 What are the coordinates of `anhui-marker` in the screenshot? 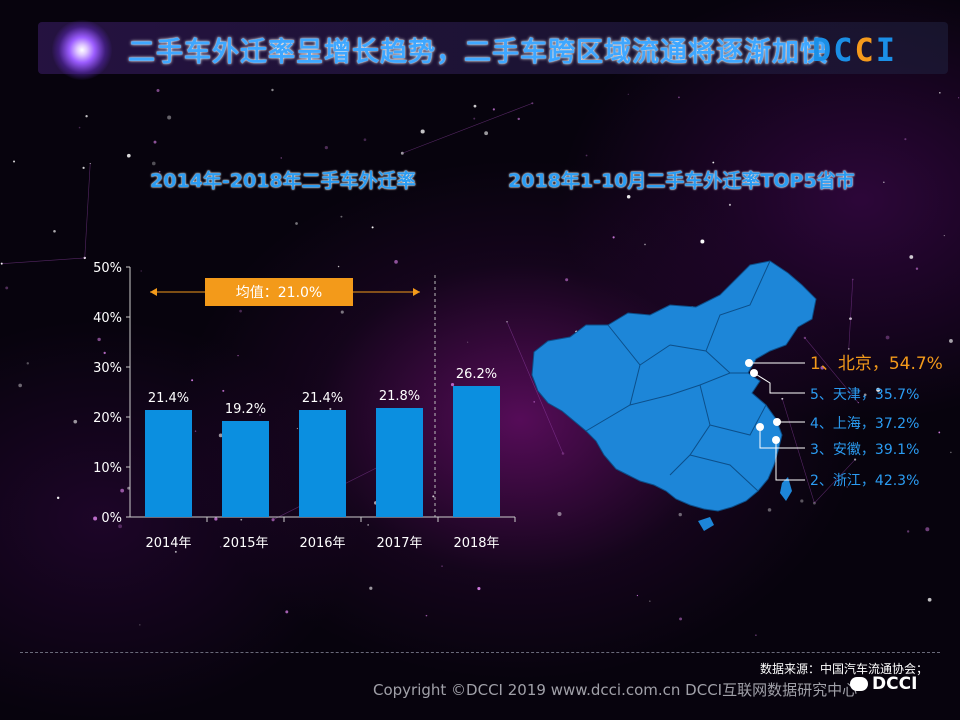 It's located at (760, 427).